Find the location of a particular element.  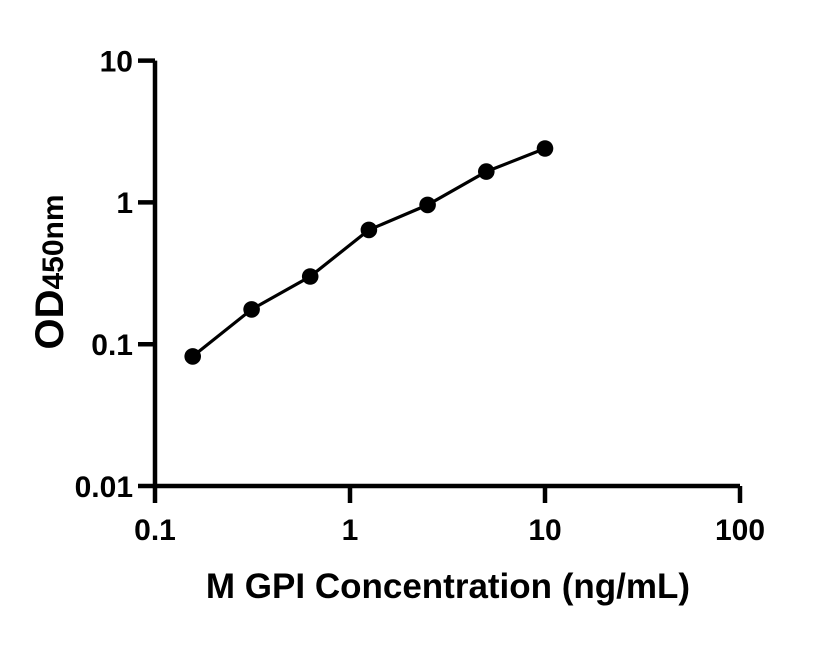

y-tick-label: 10 is located at coordinates (116, 61).